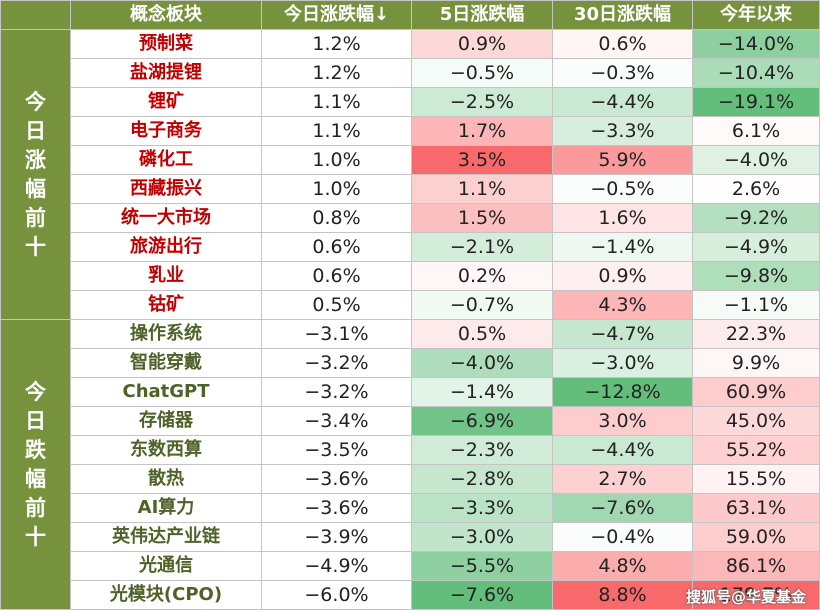 Image resolution: width=820 pixels, height=610 pixels. I want to click on cell-ytd-change: −4.0%, so click(756, 160).